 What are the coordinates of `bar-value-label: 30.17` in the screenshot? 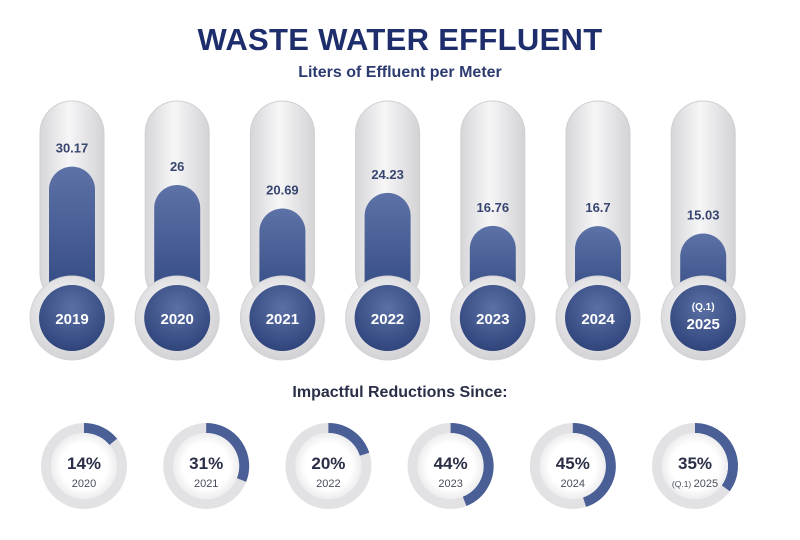 It's located at (72, 148).